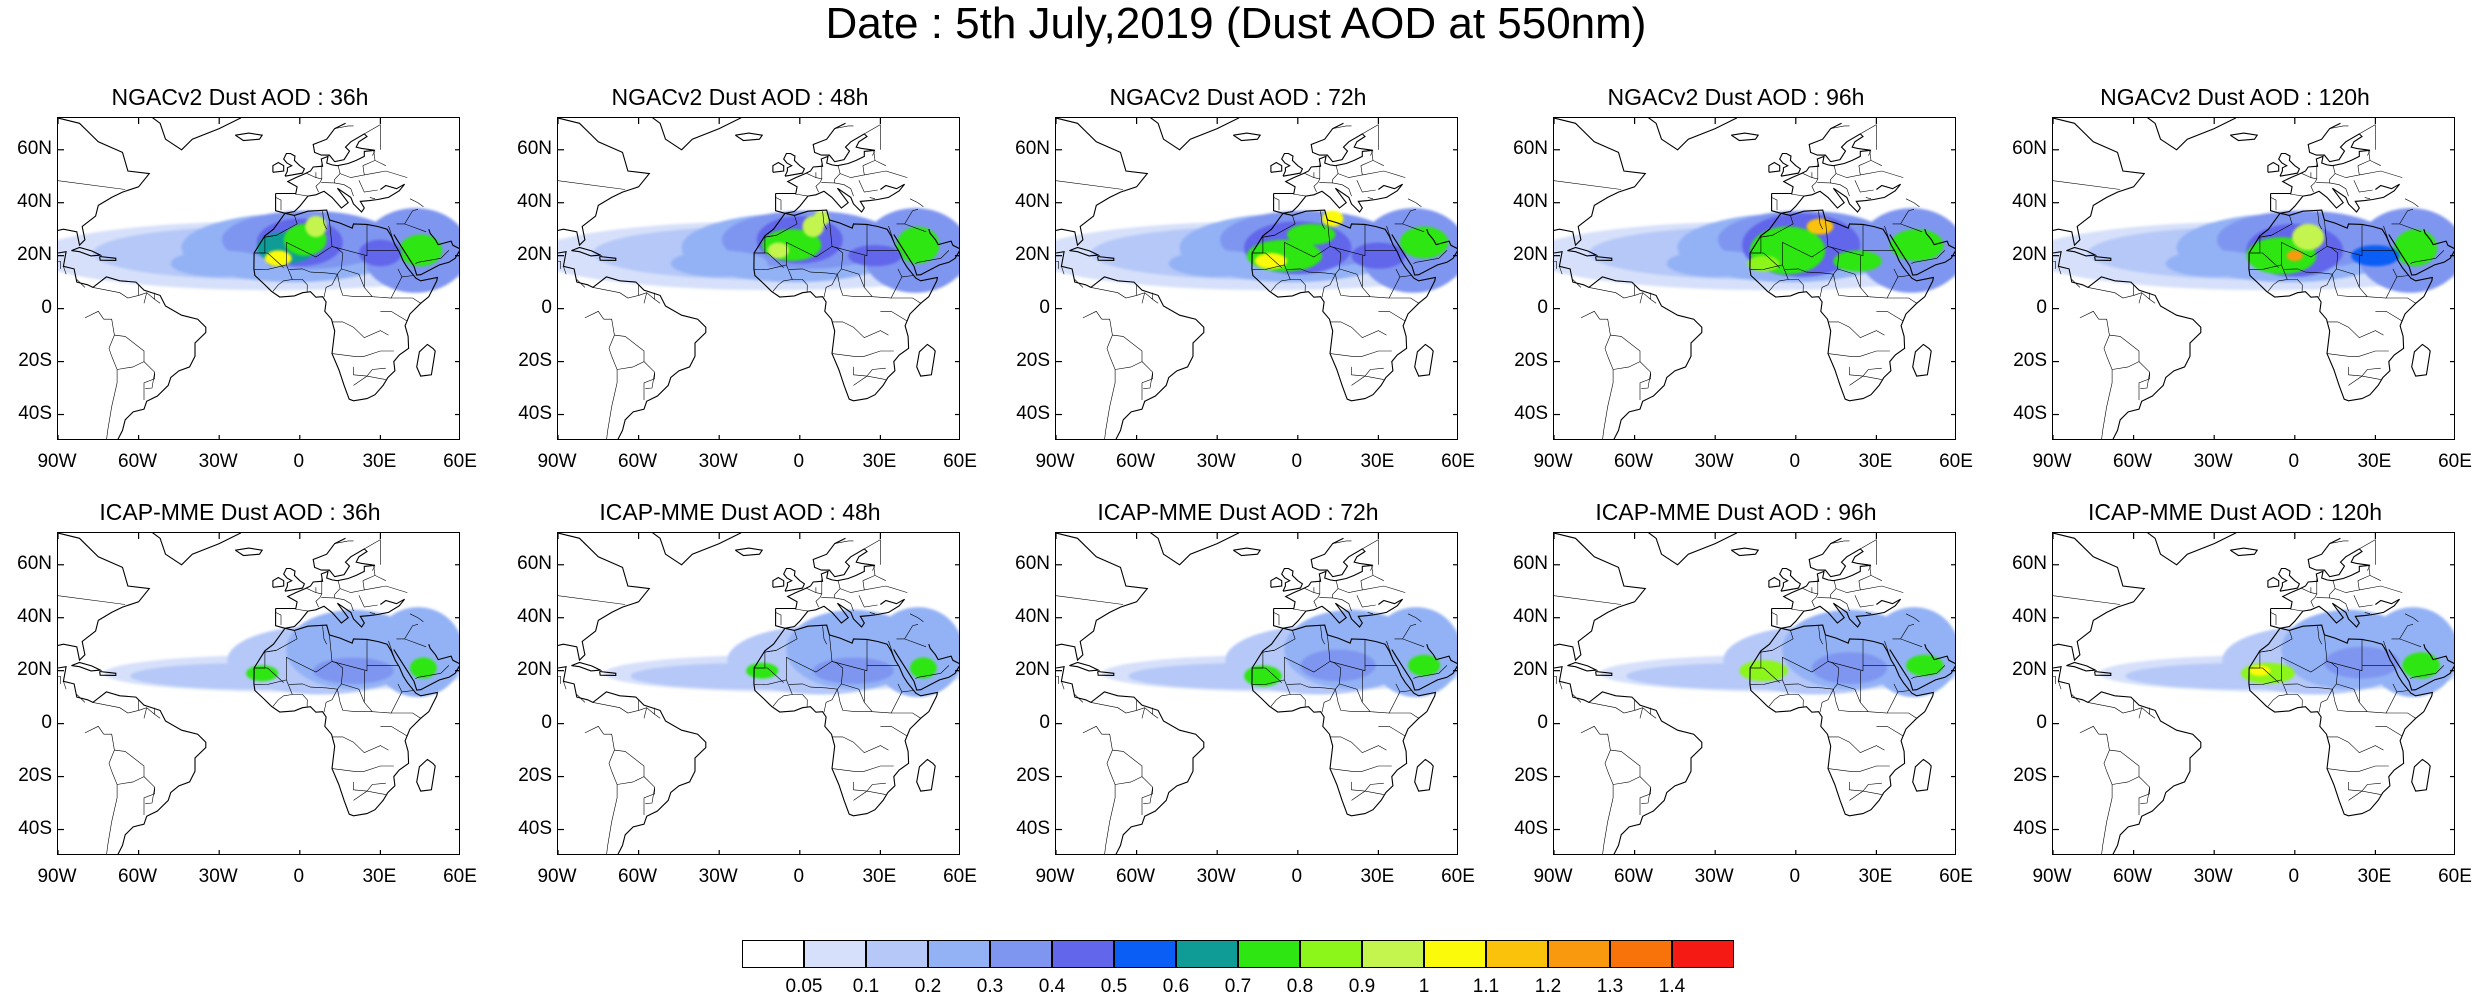 The width and height of the screenshot is (2472, 998). I want to click on colorbar-tick-label: 1.2, so click(1548, 986).